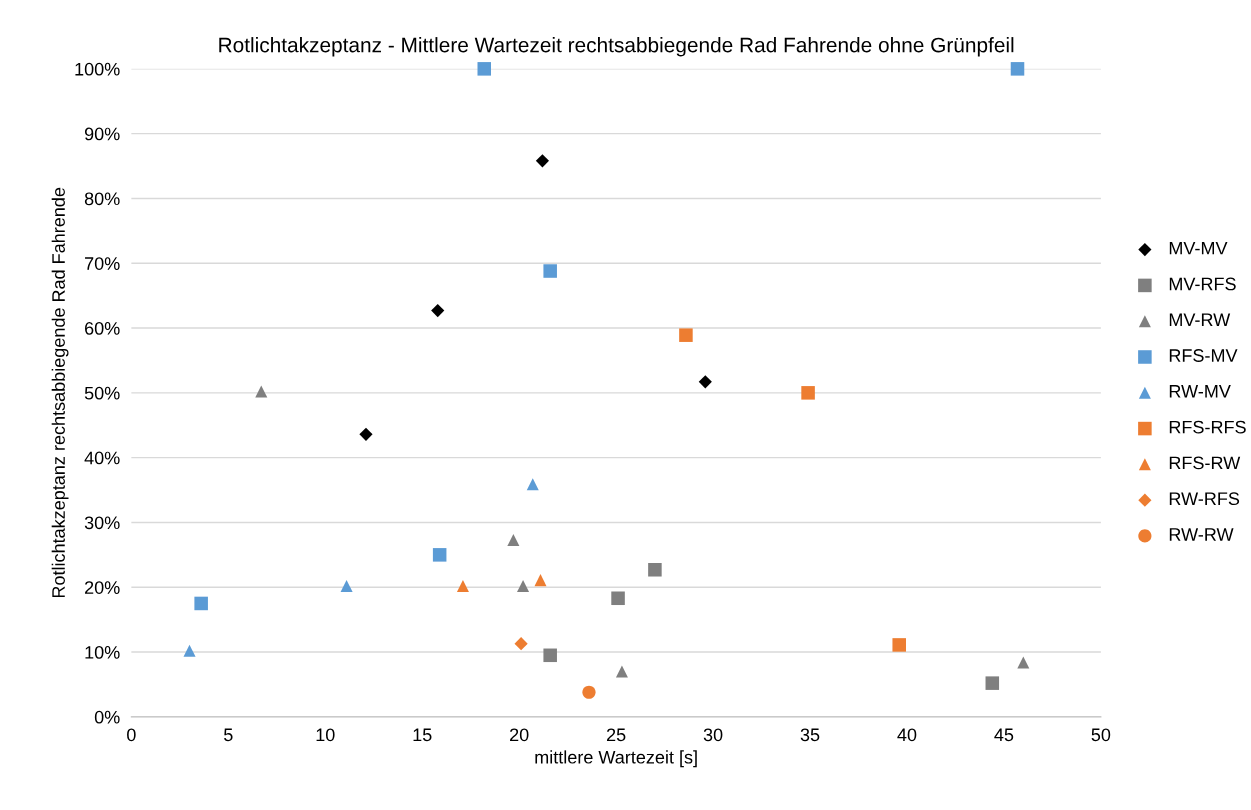 The image size is (1251, 810). What do you see at coordinates (1204, 499) in the screenshot?
I see `legend-label: RW-RFS` at bounding box center [1204, 499].